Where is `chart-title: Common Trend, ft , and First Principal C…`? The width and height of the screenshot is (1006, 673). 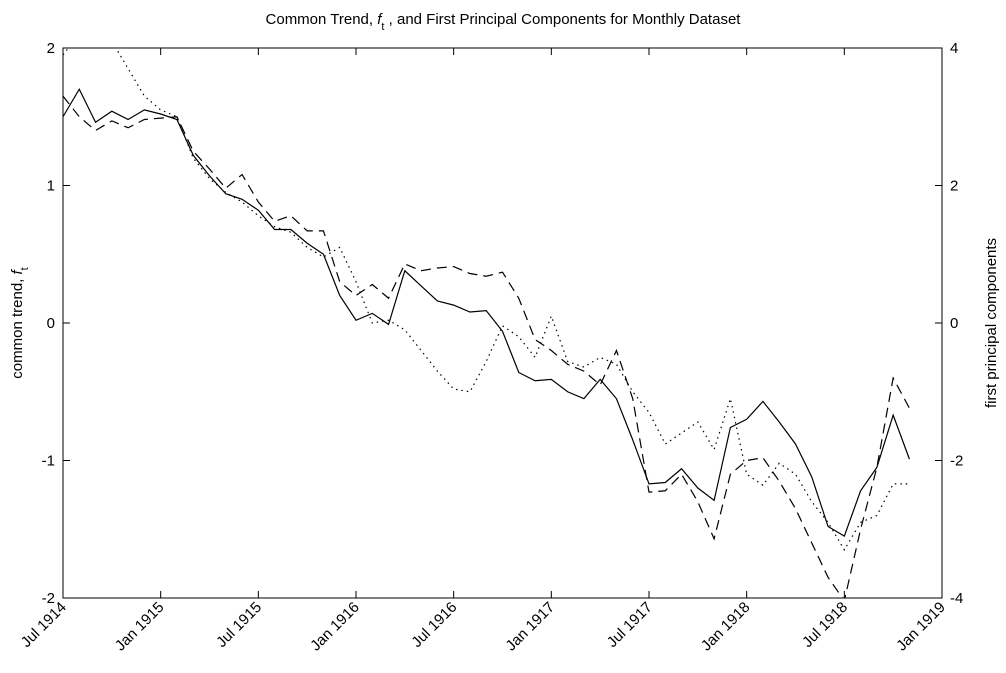 chart-title: Common Trend, ft , and First Principal C… is located at coordinates (504, 22).